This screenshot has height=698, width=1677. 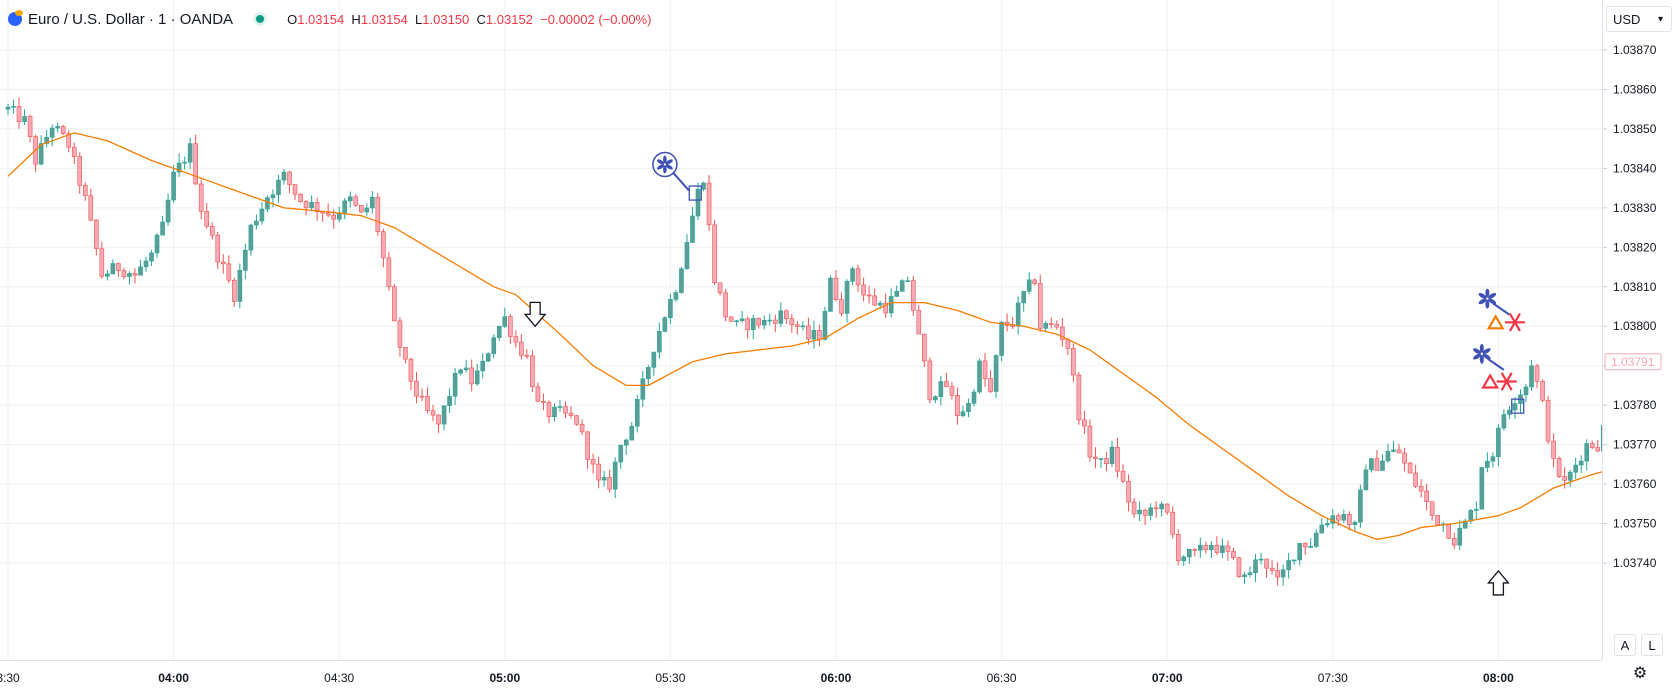 I want to click on currency-button: USD ▾, so click(x=1639, y=19).